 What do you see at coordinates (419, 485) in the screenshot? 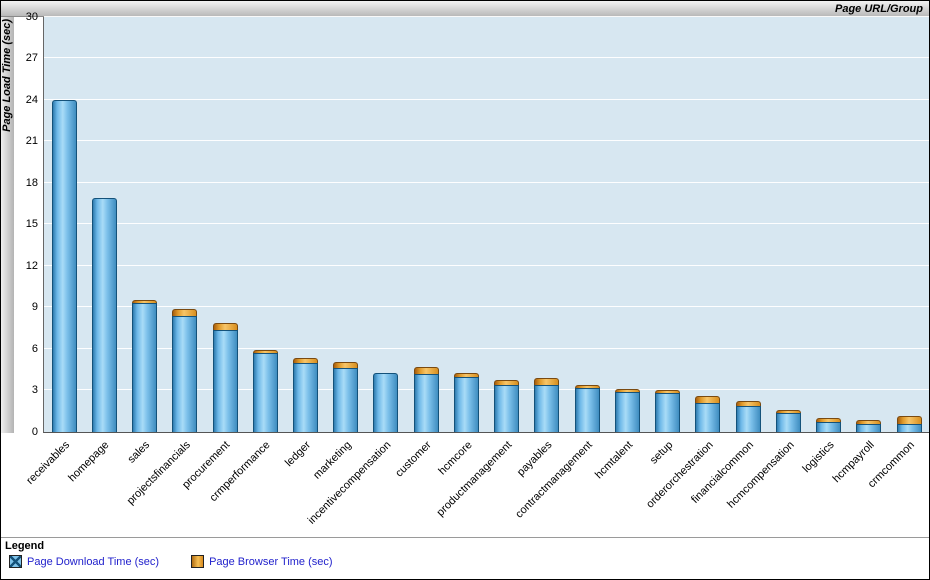
I see `x-label-slot: customer` at bounding box center [419, 485].